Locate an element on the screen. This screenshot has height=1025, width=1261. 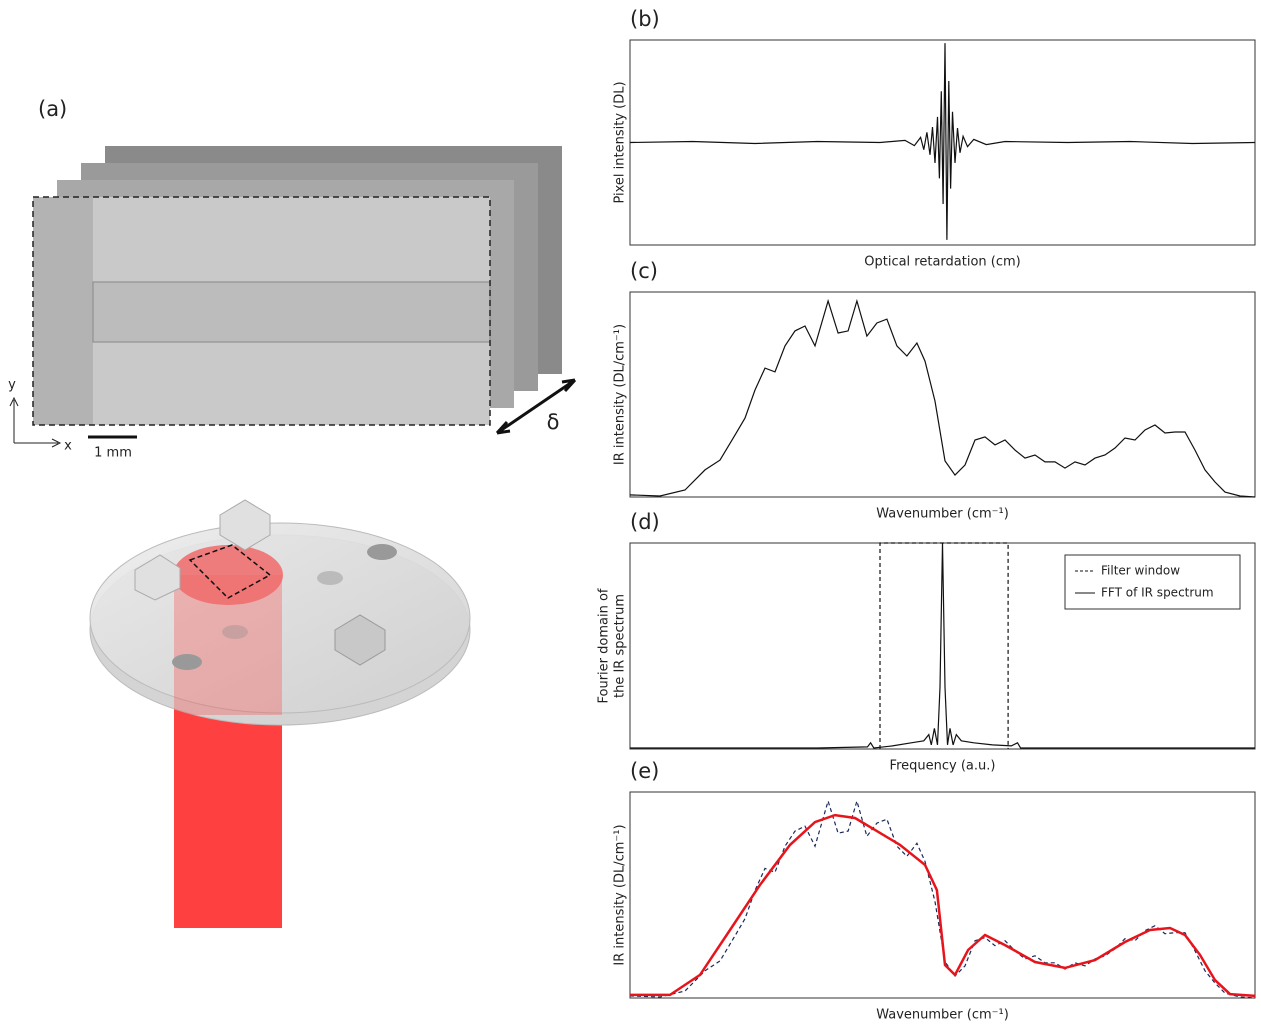
scale-bar-label: 1 mm is located at coordinates (113, 453).